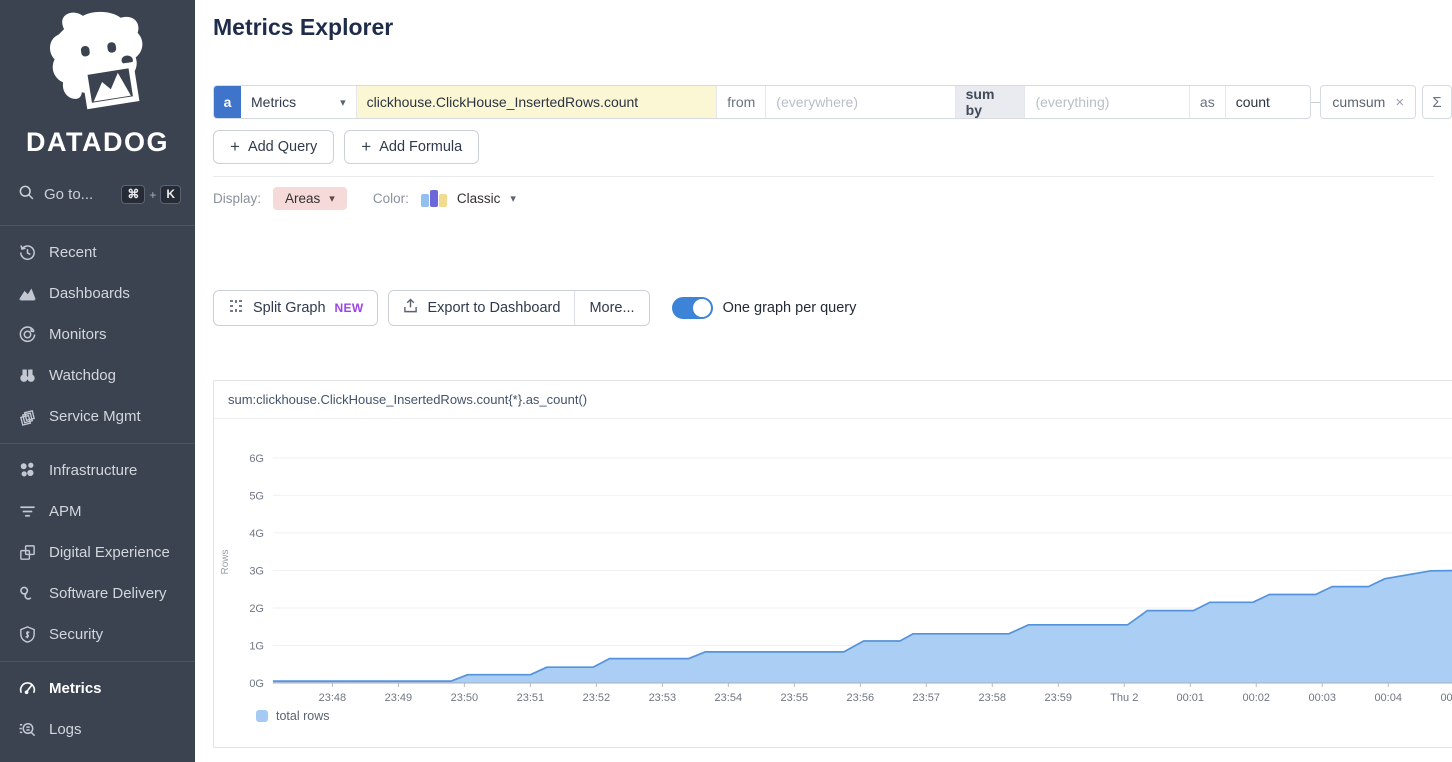 The height and width of the screenshot is (762, 1452). What do you see at coordinates (854, 716) in the screenshot?
I see `chart-legend: total rows` at bounding box center [854, 716].